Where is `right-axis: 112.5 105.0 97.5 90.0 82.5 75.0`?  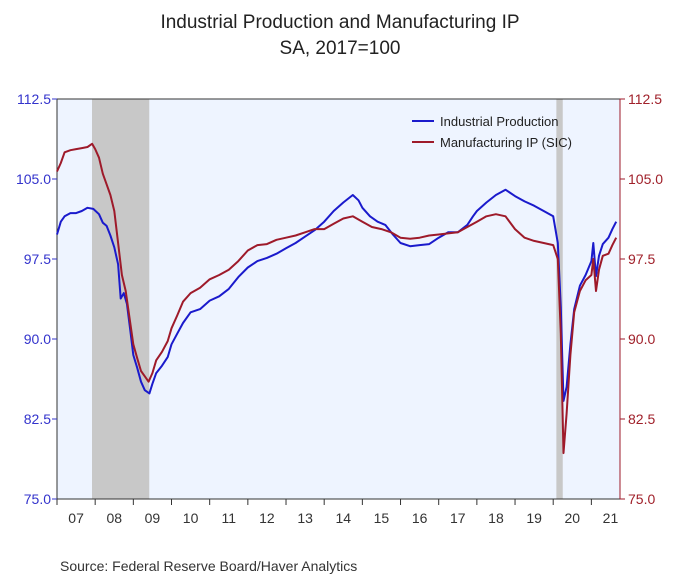
right-axis: 112.5 105.0 97.5 90.0 82.5 75.0 is located at coordinates (641, 299).